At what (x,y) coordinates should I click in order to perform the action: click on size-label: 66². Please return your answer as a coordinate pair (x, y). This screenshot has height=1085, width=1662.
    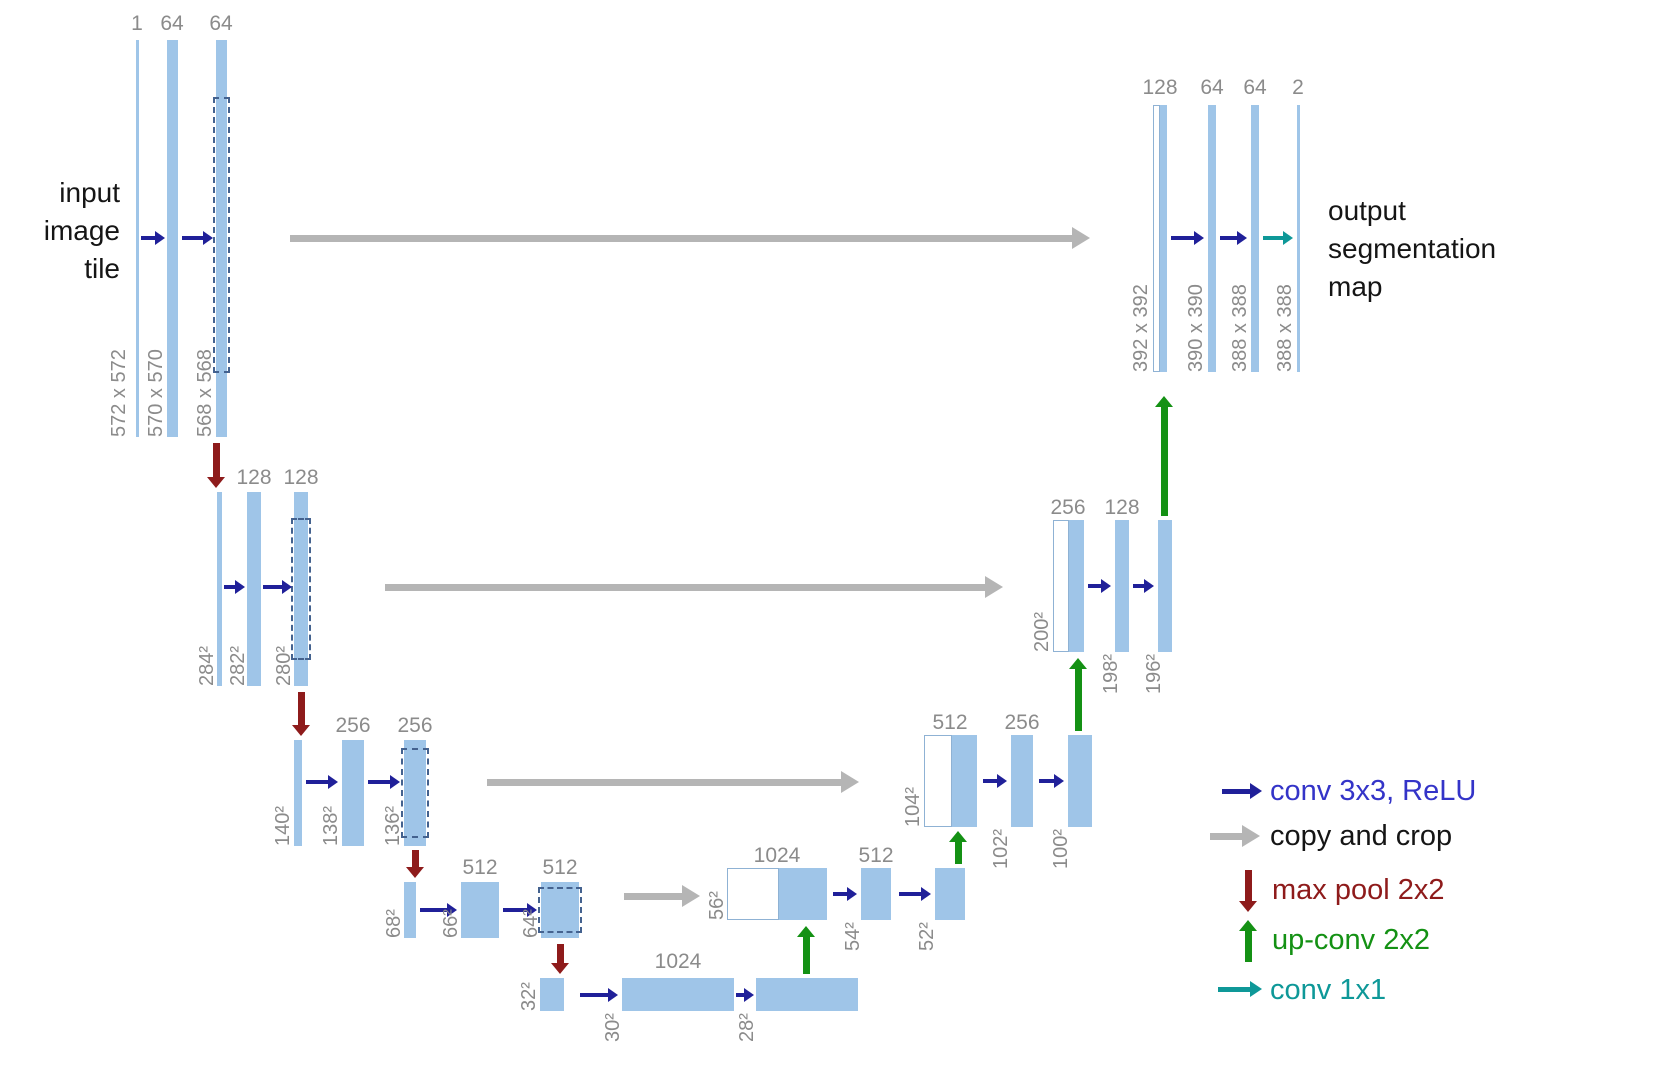
    Looking at the image, I should click on (451, 923).